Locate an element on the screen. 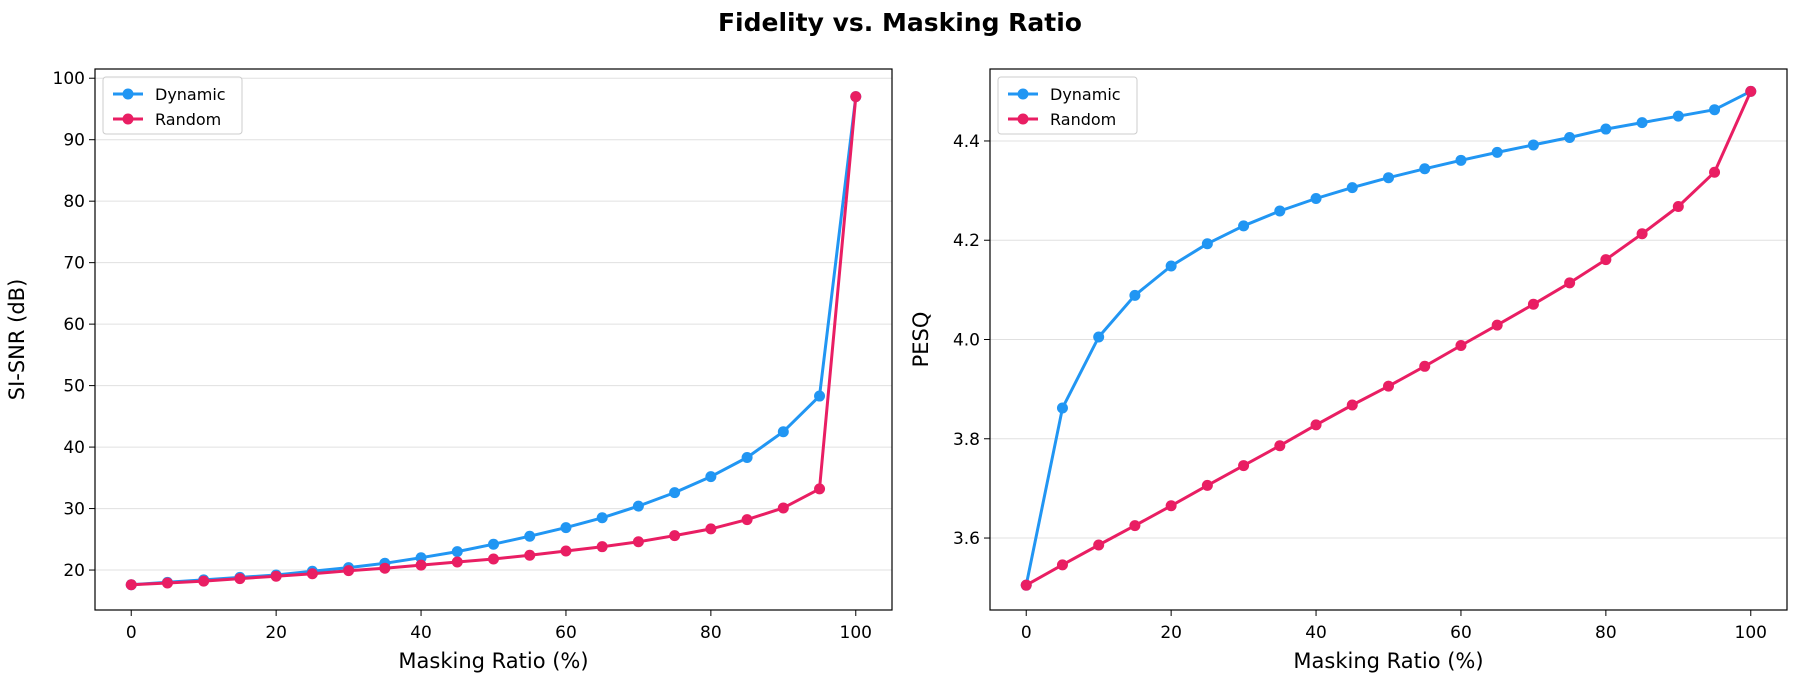 The width and height of the screenshot is (1800, 686). y-axis-label: PESQ is located at coordinates (921, 340).